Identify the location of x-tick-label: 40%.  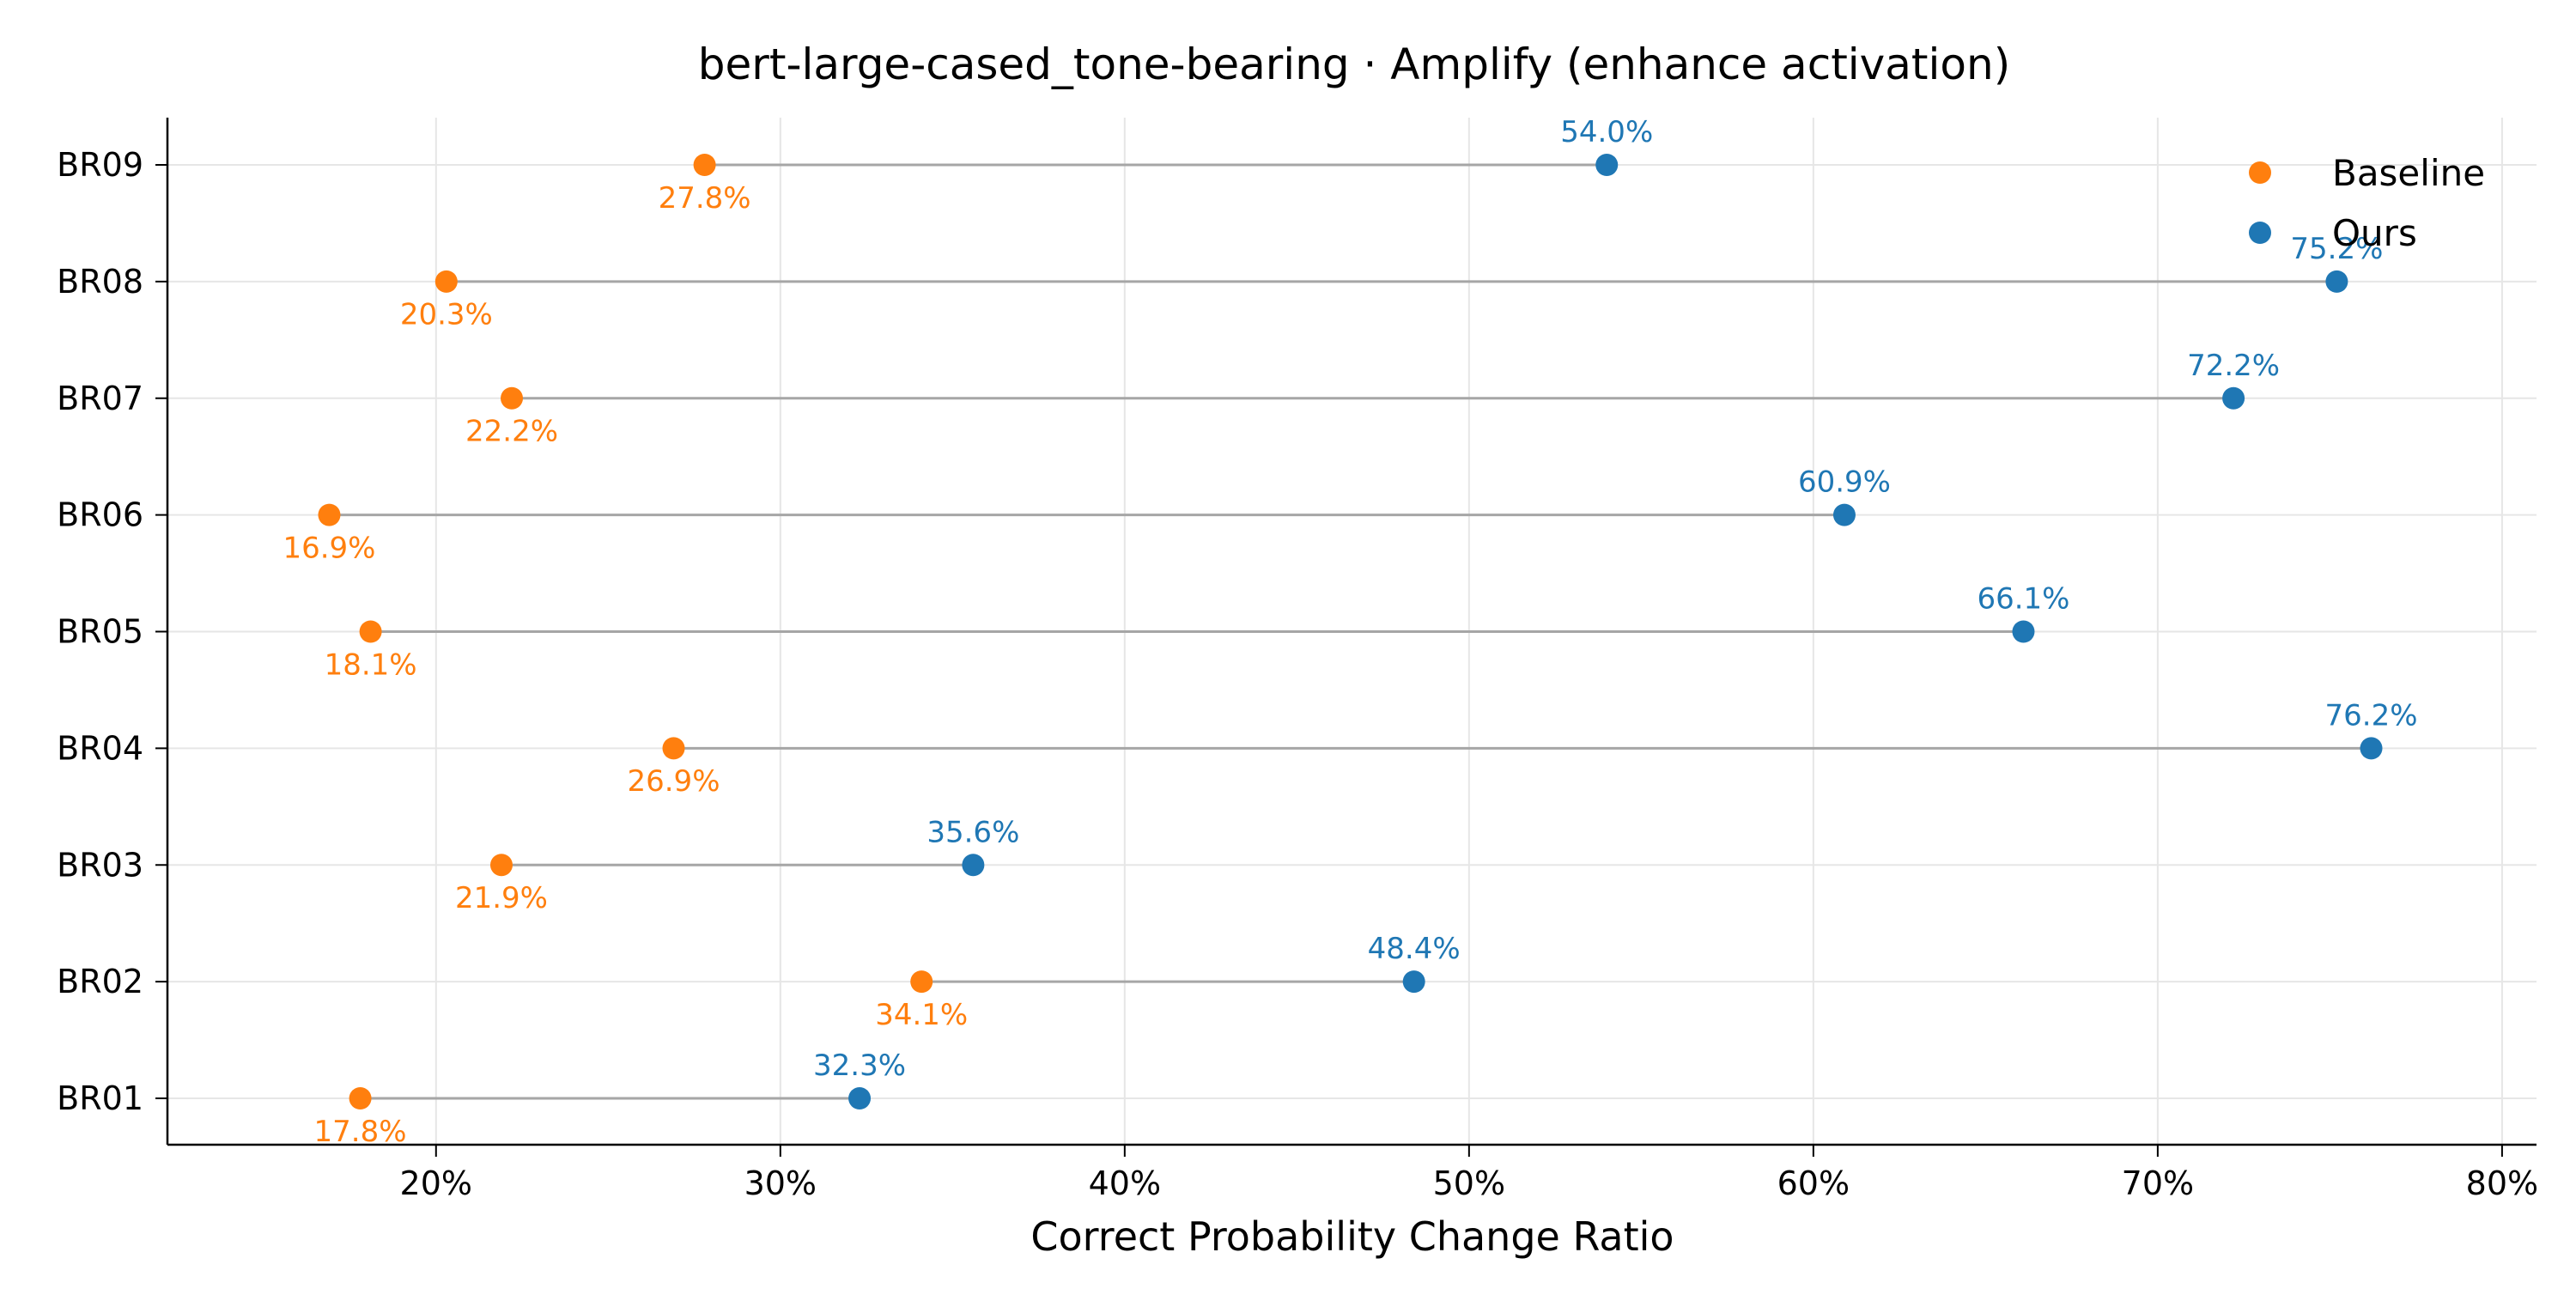
(1125, 1183).